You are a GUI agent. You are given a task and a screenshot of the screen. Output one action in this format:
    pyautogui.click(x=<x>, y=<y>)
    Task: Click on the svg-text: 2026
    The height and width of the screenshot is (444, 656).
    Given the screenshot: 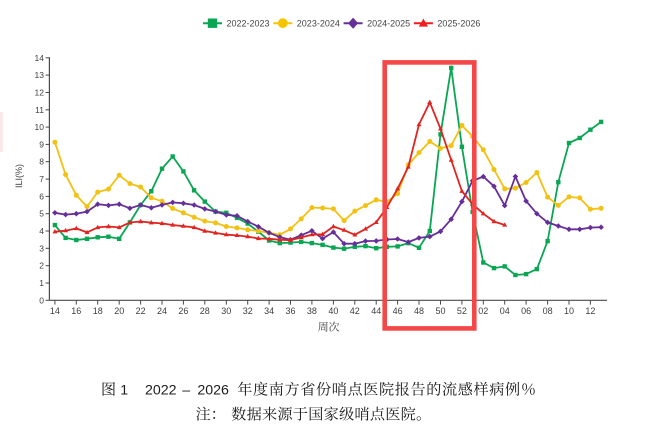 What is the action you would take?
    pyautogui.click(x=213, y=391)
    